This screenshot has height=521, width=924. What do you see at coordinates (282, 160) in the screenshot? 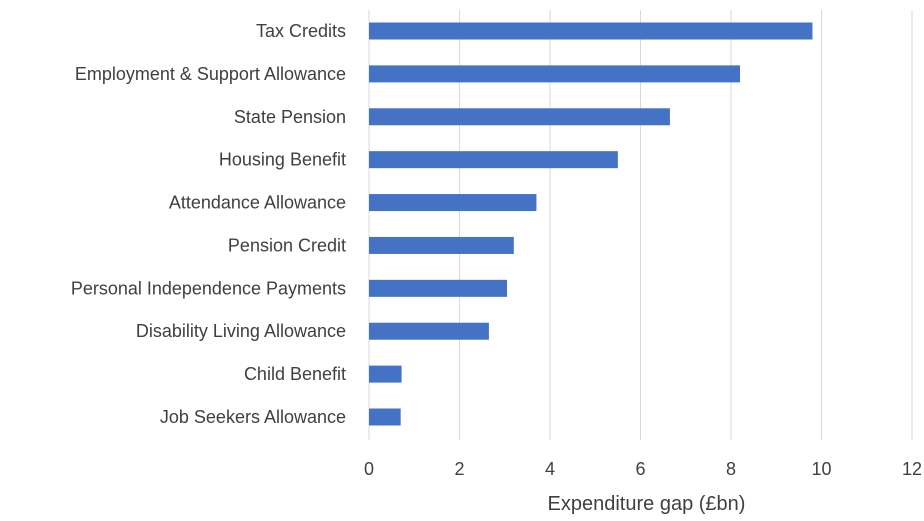
I see `category-label: Housing Benefit` at bounding box center [282, 160].